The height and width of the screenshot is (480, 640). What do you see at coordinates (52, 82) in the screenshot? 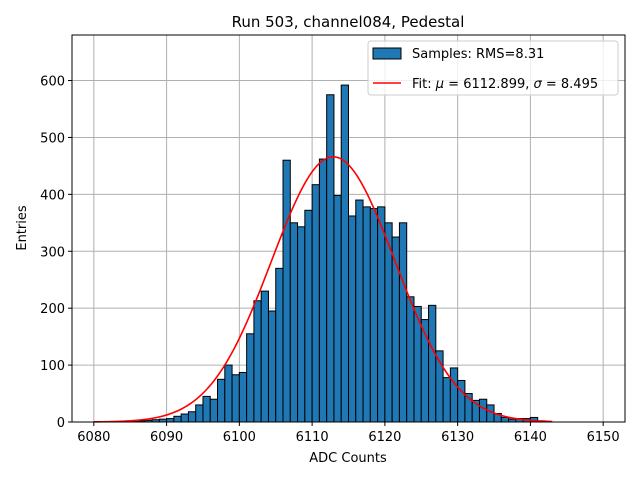
I see `y-tick-label: 600` at bounding box center [52, 82].